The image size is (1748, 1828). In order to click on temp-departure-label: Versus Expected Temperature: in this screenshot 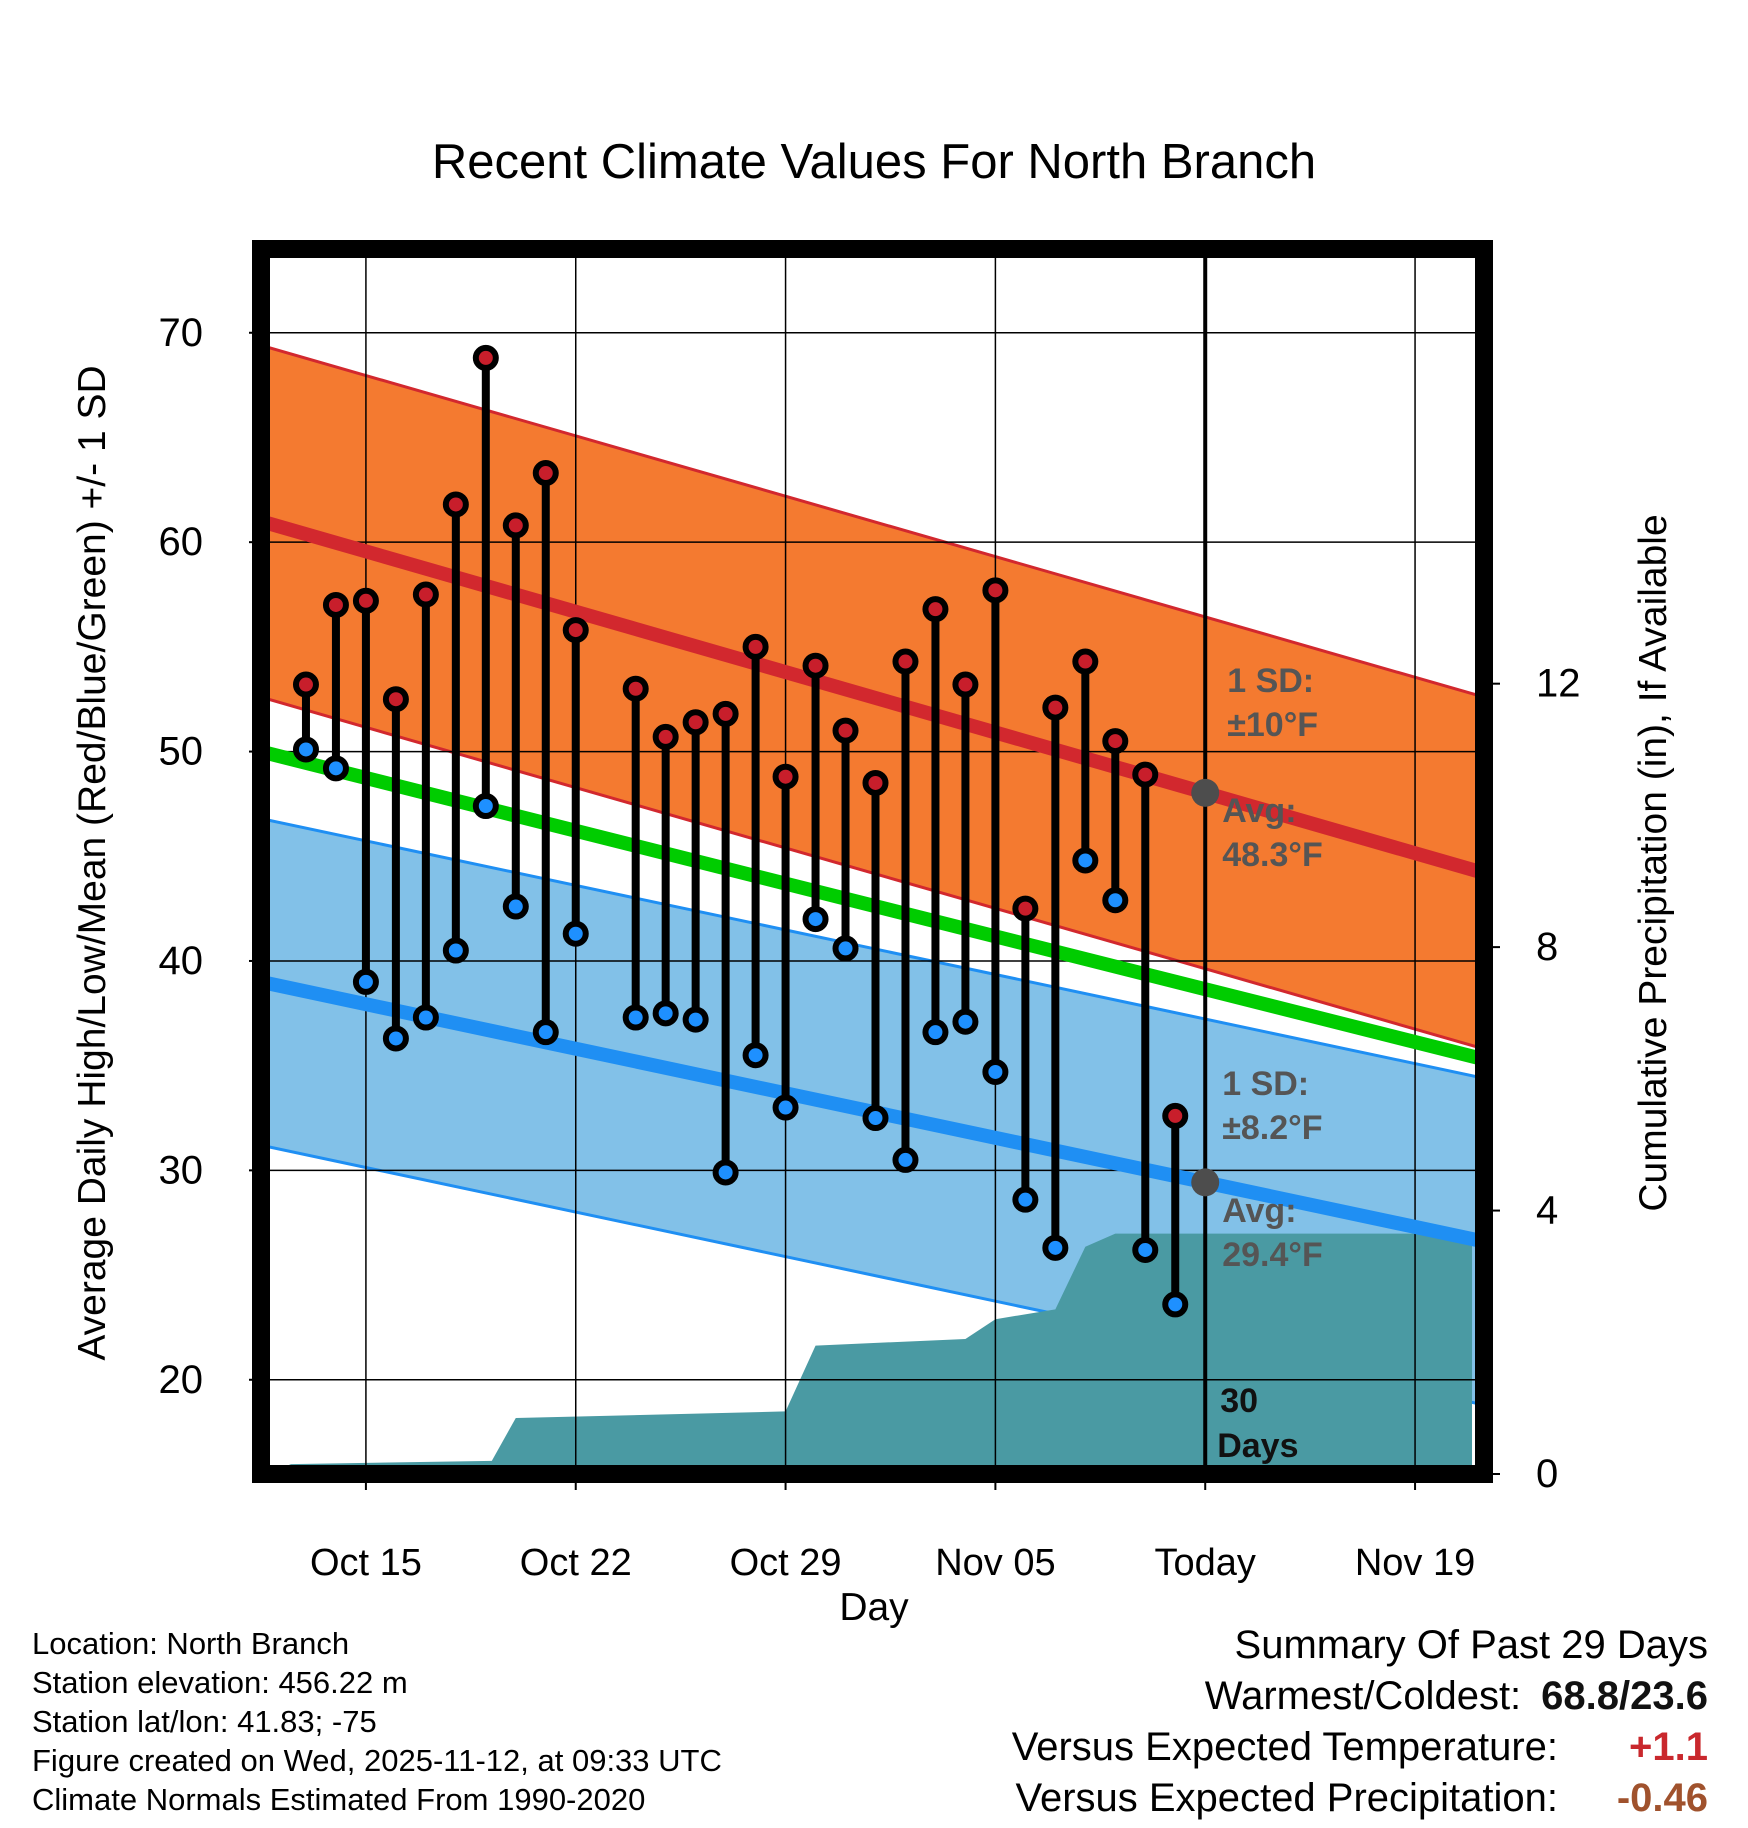, I will do `click(1284, 1747)`.